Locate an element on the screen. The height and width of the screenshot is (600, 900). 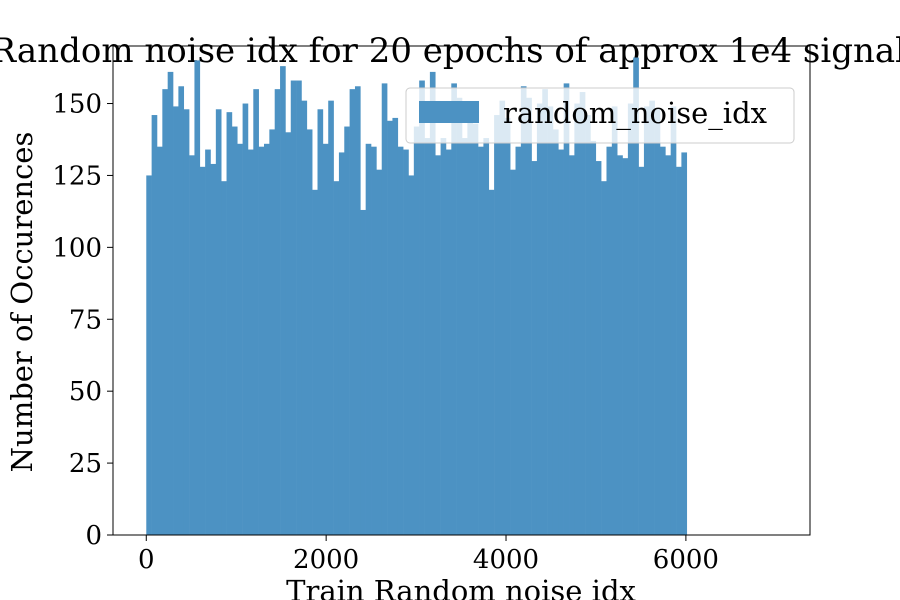
legend-box is located at coordinates (600, 115).